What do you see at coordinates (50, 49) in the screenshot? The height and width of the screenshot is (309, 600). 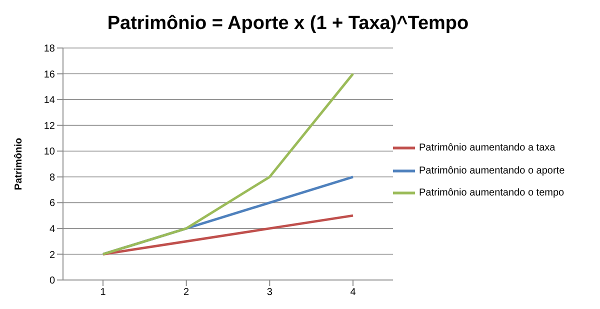 I see `y-tick-label: 18` at bounding box center [50, 49].